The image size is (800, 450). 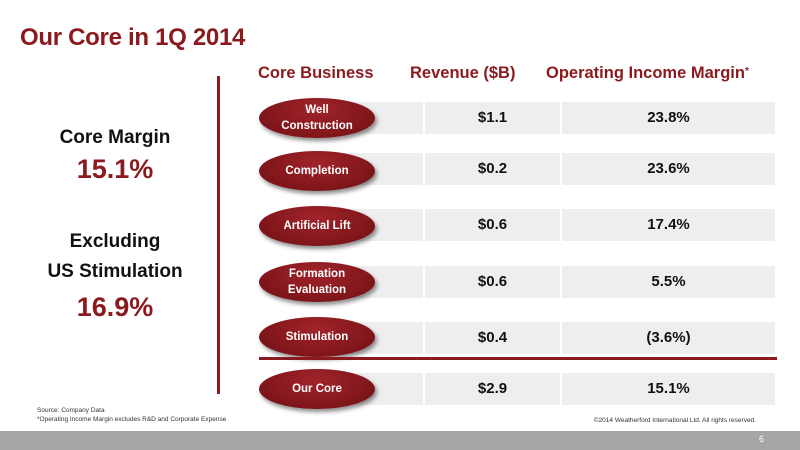 What do you see at coordinates (492, 168) in the screenshot?
I see `revenue-cell: $0.2` at bounding box center [492, 168].